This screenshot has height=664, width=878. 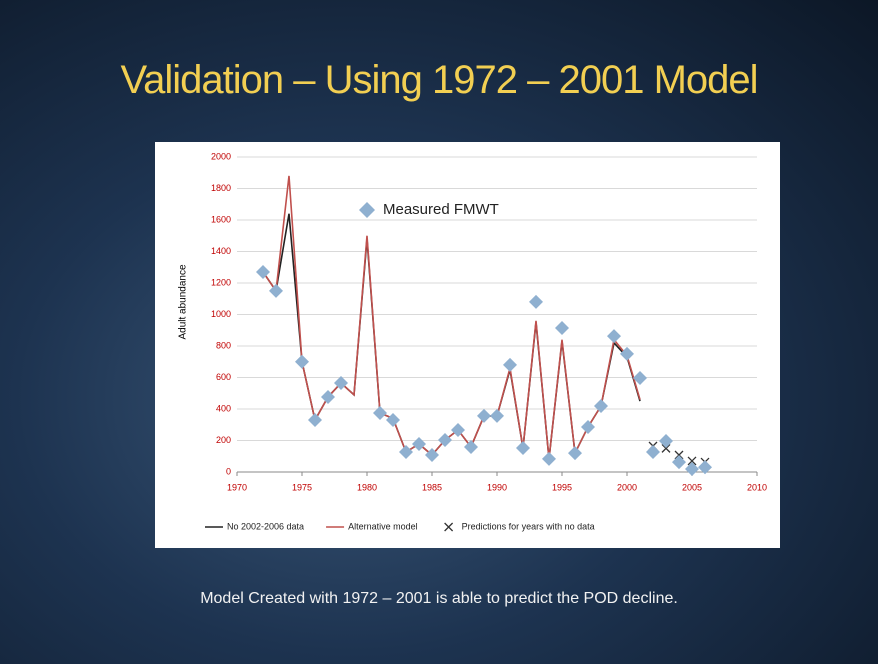 I want to click on legend-label: Measured FMWT, so click(x=441, y=209).